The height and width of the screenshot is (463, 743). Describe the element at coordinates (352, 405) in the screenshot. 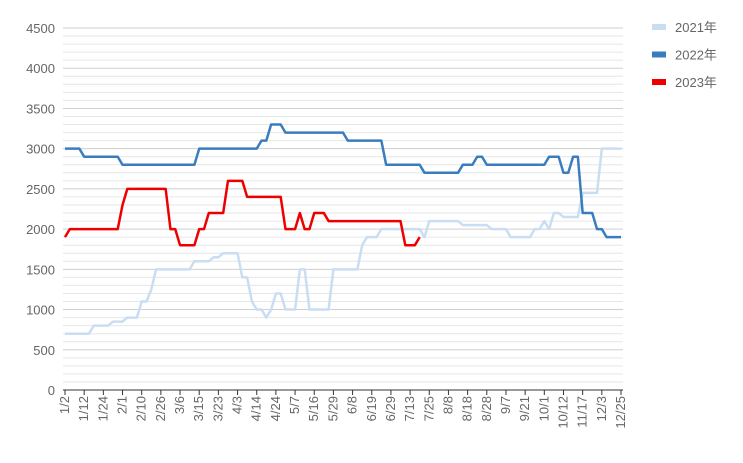

I see `x-tick-label: 6/8` at that location.